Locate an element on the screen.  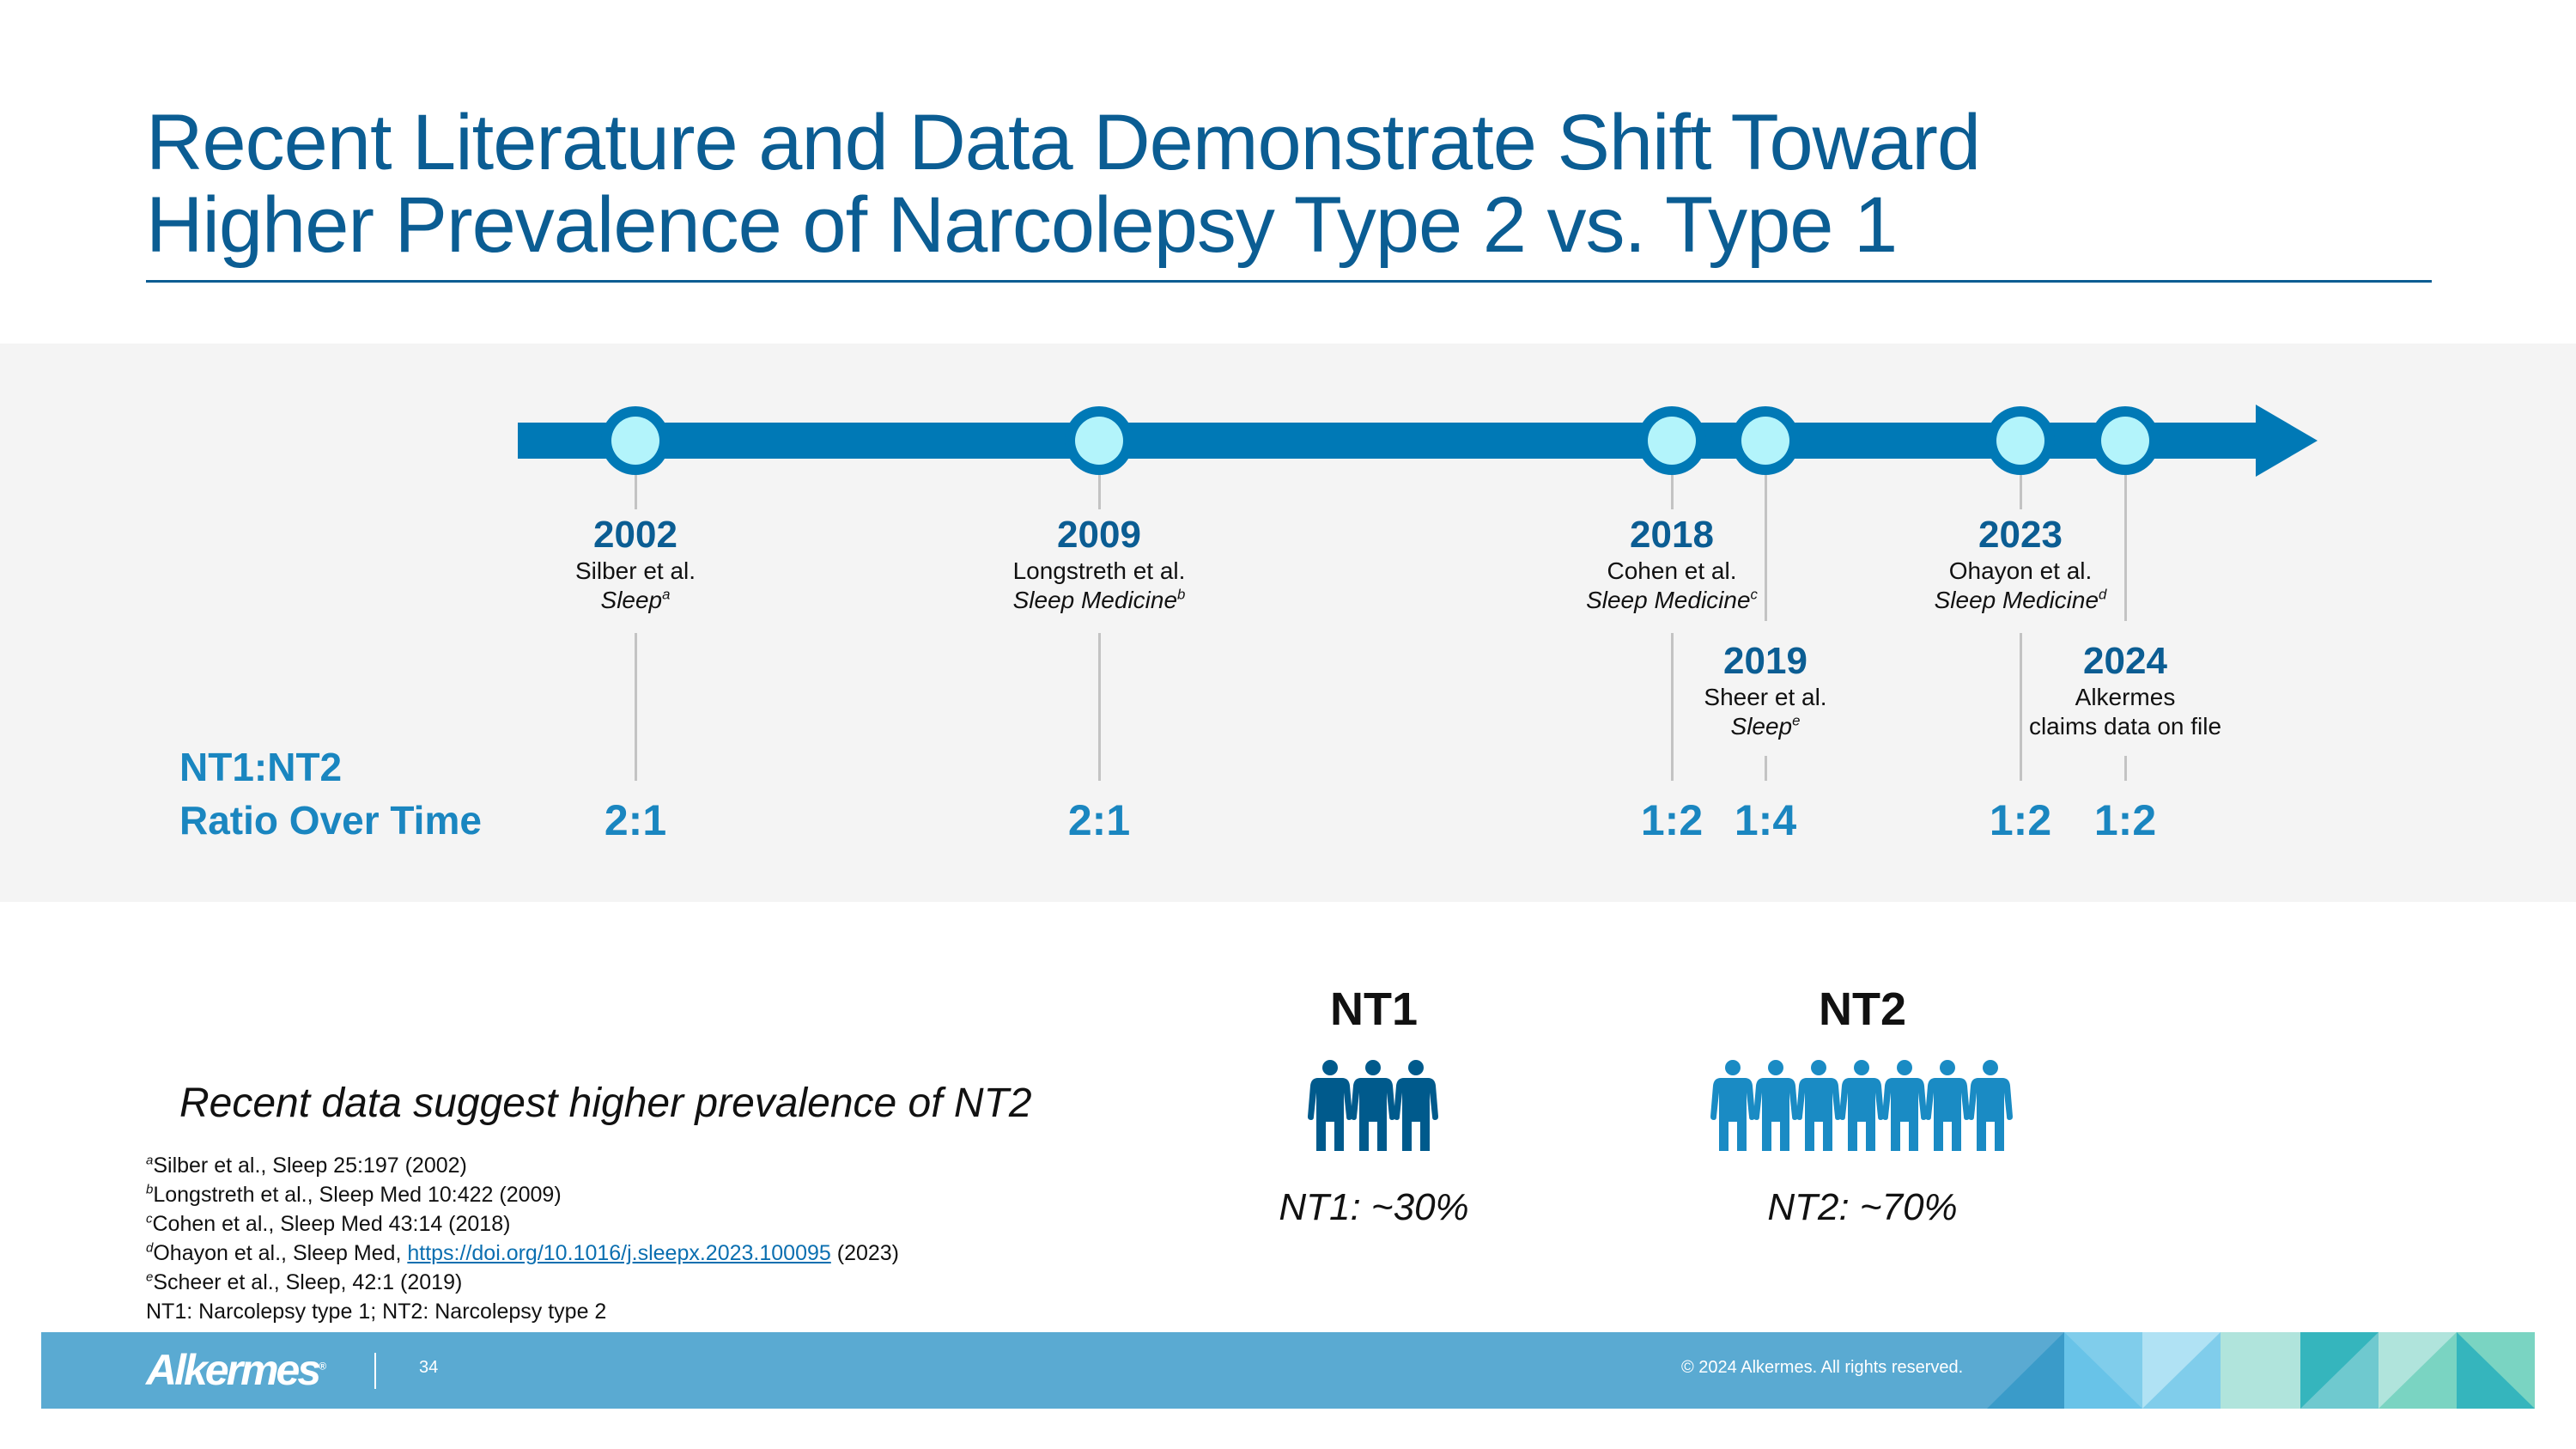
timeline-bar is located at coordinates (1389, 441).